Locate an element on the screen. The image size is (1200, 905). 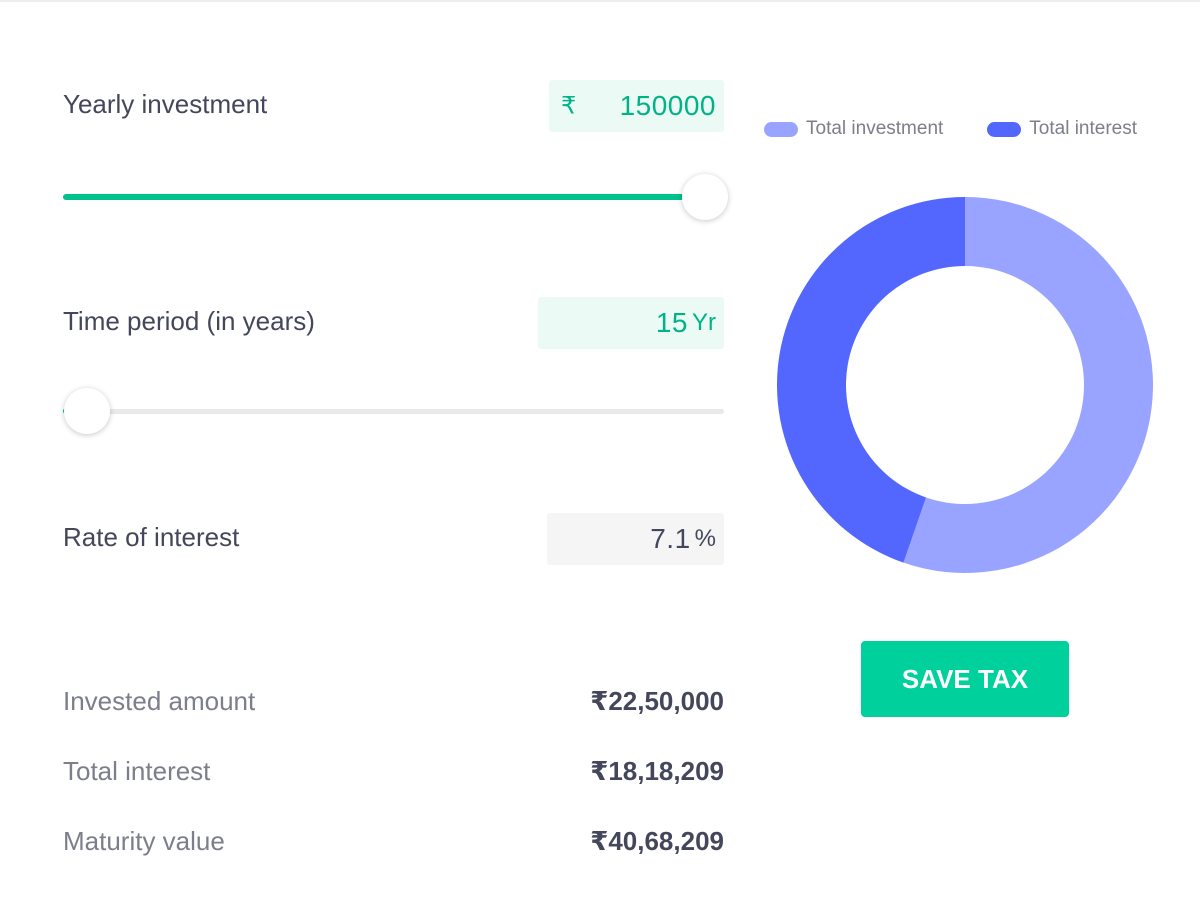
legend-swatch-total-interest is located at coordinates (1004, 129).